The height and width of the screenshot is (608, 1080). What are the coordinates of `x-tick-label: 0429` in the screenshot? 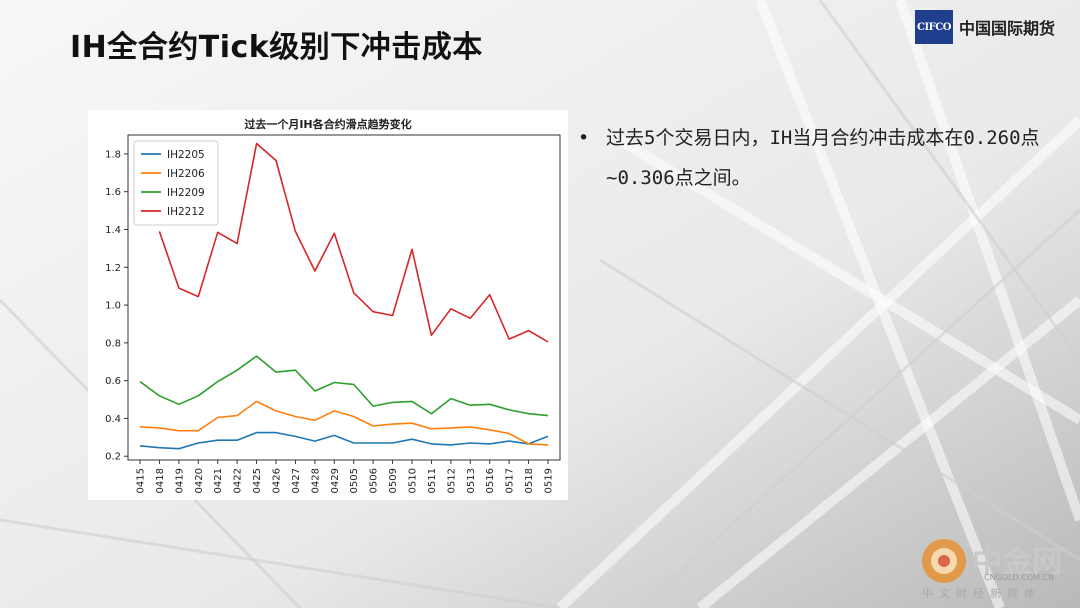 It's located at (335, 480).